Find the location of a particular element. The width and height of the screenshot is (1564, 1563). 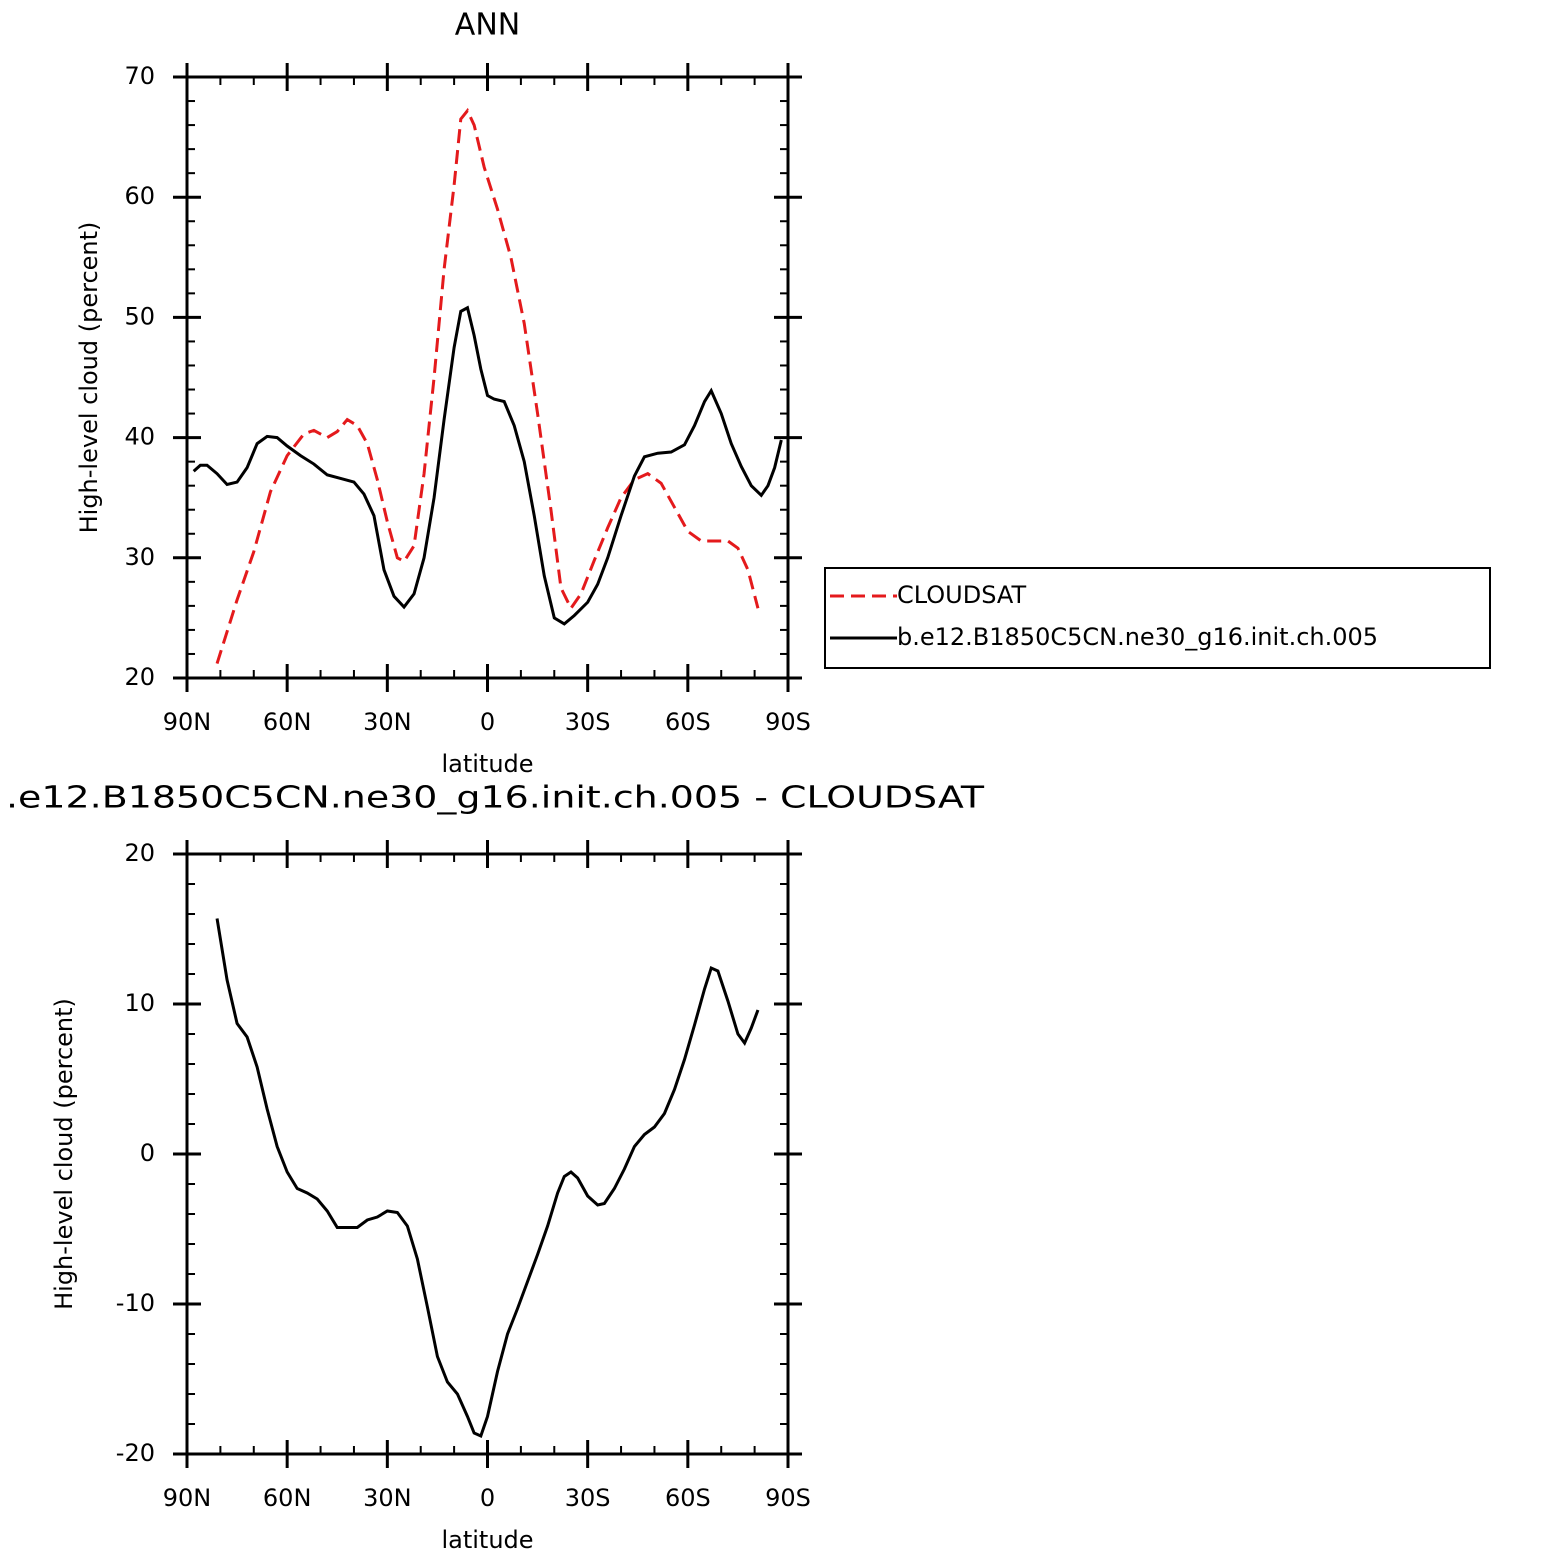

y-tick-label: 10 is located at coordinates (139, 1003).